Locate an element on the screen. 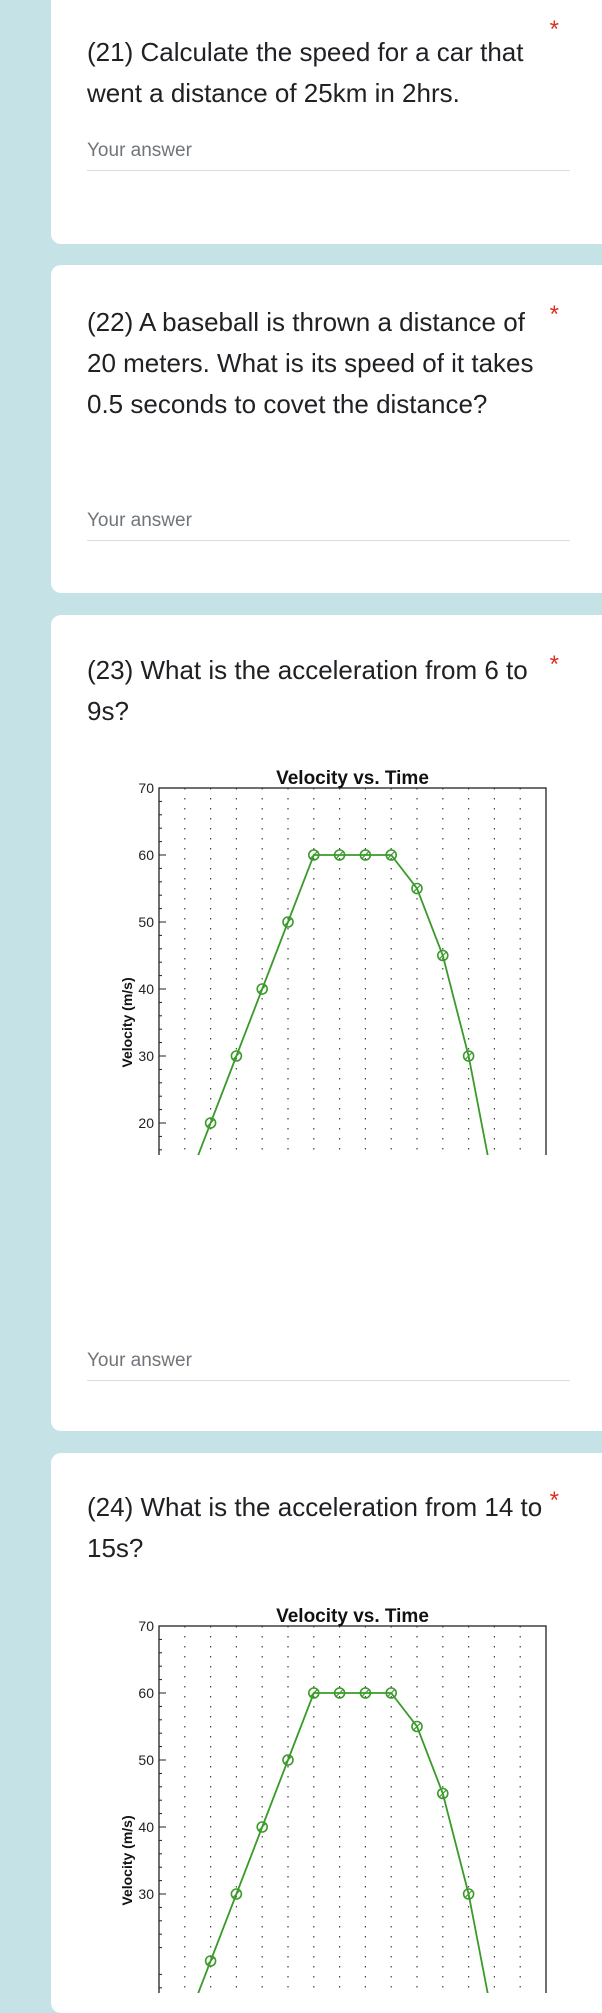 This screenshot has width=602, height=2013. y-tick-label: 20 is located at coordinates (146, 1123).